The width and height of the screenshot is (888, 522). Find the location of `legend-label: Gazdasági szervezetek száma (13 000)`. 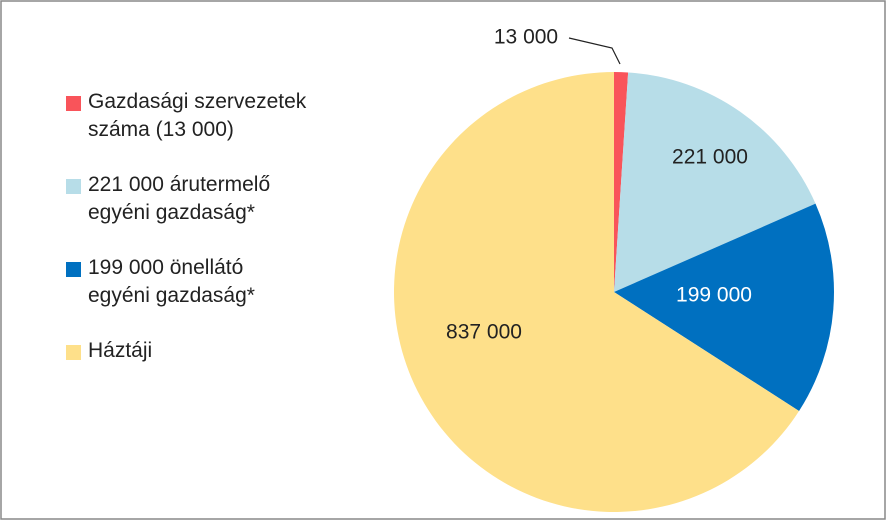

legend-label: Gazdasági szervezetek száma (13 000) is located at coordinates (197, 115).